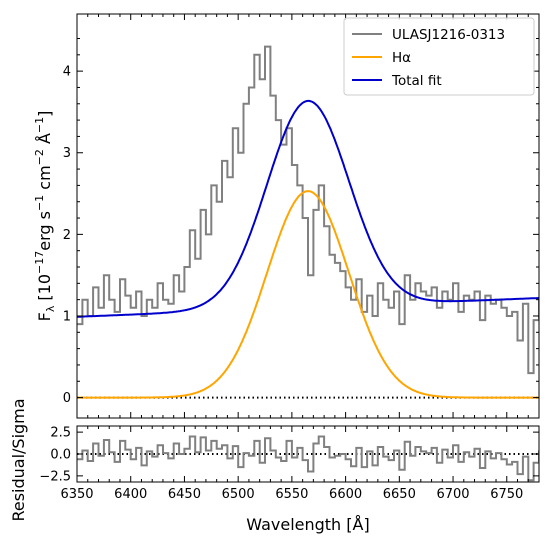 The image size is (553, 553). I want to click on legend: ULASJ1216-0313 Hα Total fit, so click(439, 56).